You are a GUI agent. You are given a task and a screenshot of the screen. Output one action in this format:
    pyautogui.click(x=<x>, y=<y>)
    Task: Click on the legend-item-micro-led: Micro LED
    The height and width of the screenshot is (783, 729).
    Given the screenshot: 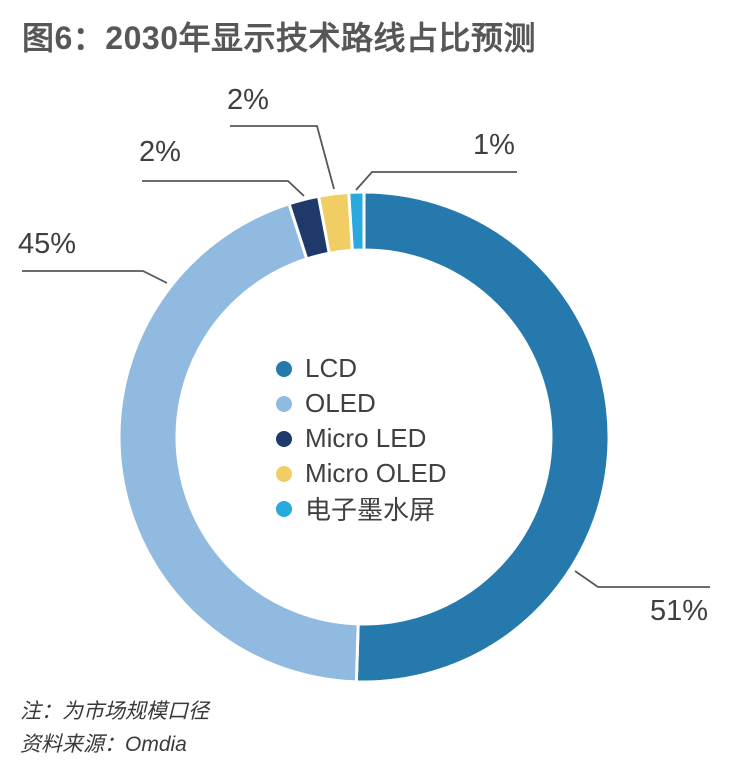 What is the action you would take?
    pyautogui.click(x=361, y=438)
    